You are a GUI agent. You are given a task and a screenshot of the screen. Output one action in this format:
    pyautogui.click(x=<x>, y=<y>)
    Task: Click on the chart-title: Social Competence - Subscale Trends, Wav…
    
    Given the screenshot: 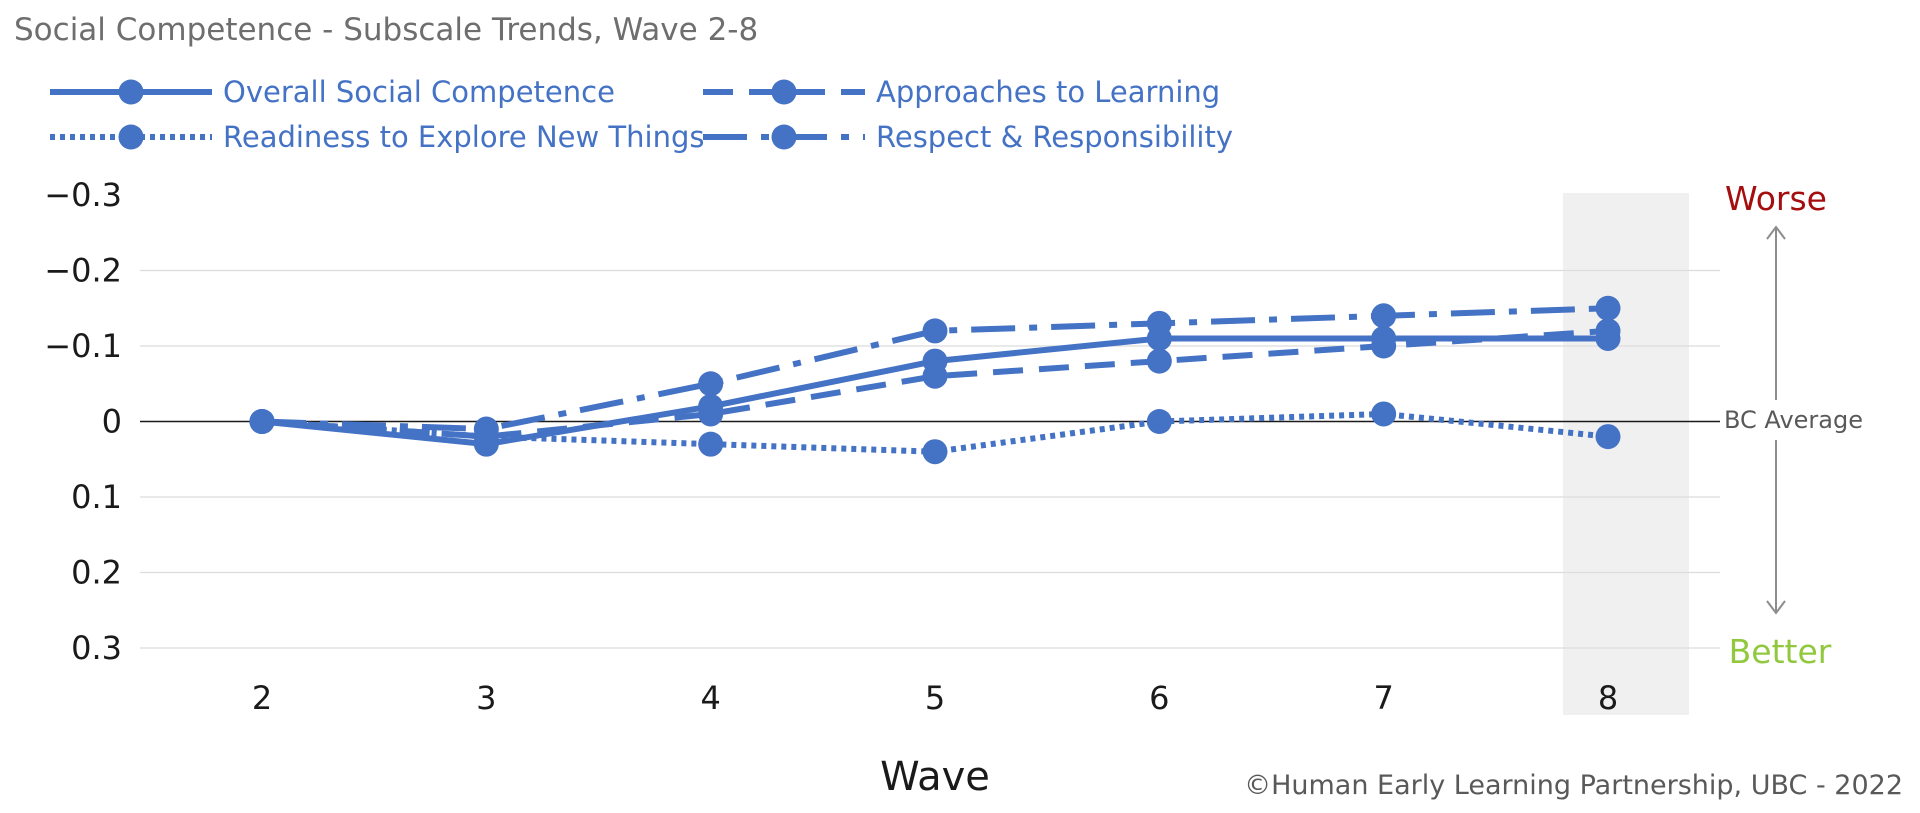 What is the action you would take?
    pyautogui.click(x=386, y=30)
    